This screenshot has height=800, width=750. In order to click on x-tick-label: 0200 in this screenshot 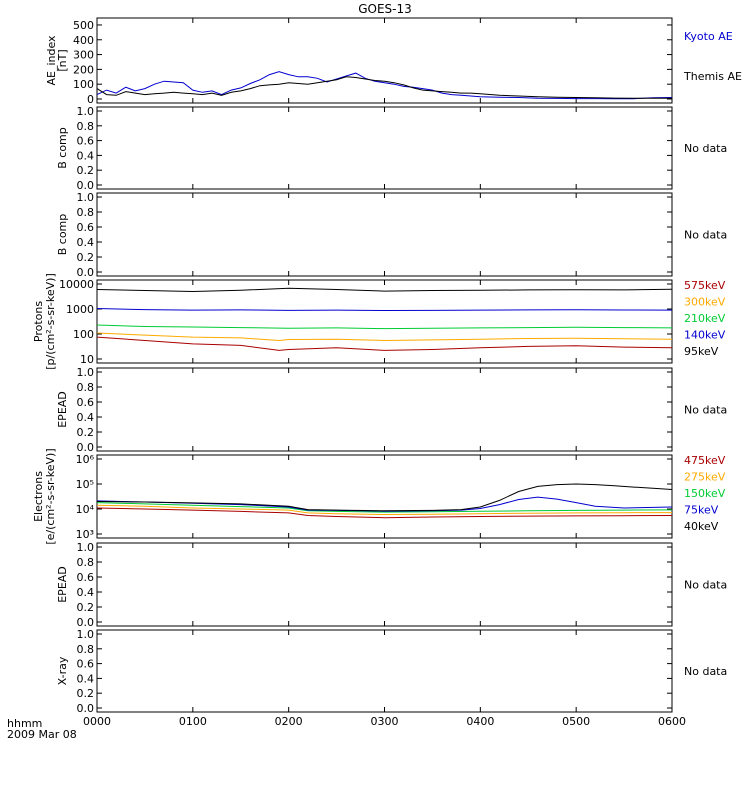, I will do `click(289, 721)`.